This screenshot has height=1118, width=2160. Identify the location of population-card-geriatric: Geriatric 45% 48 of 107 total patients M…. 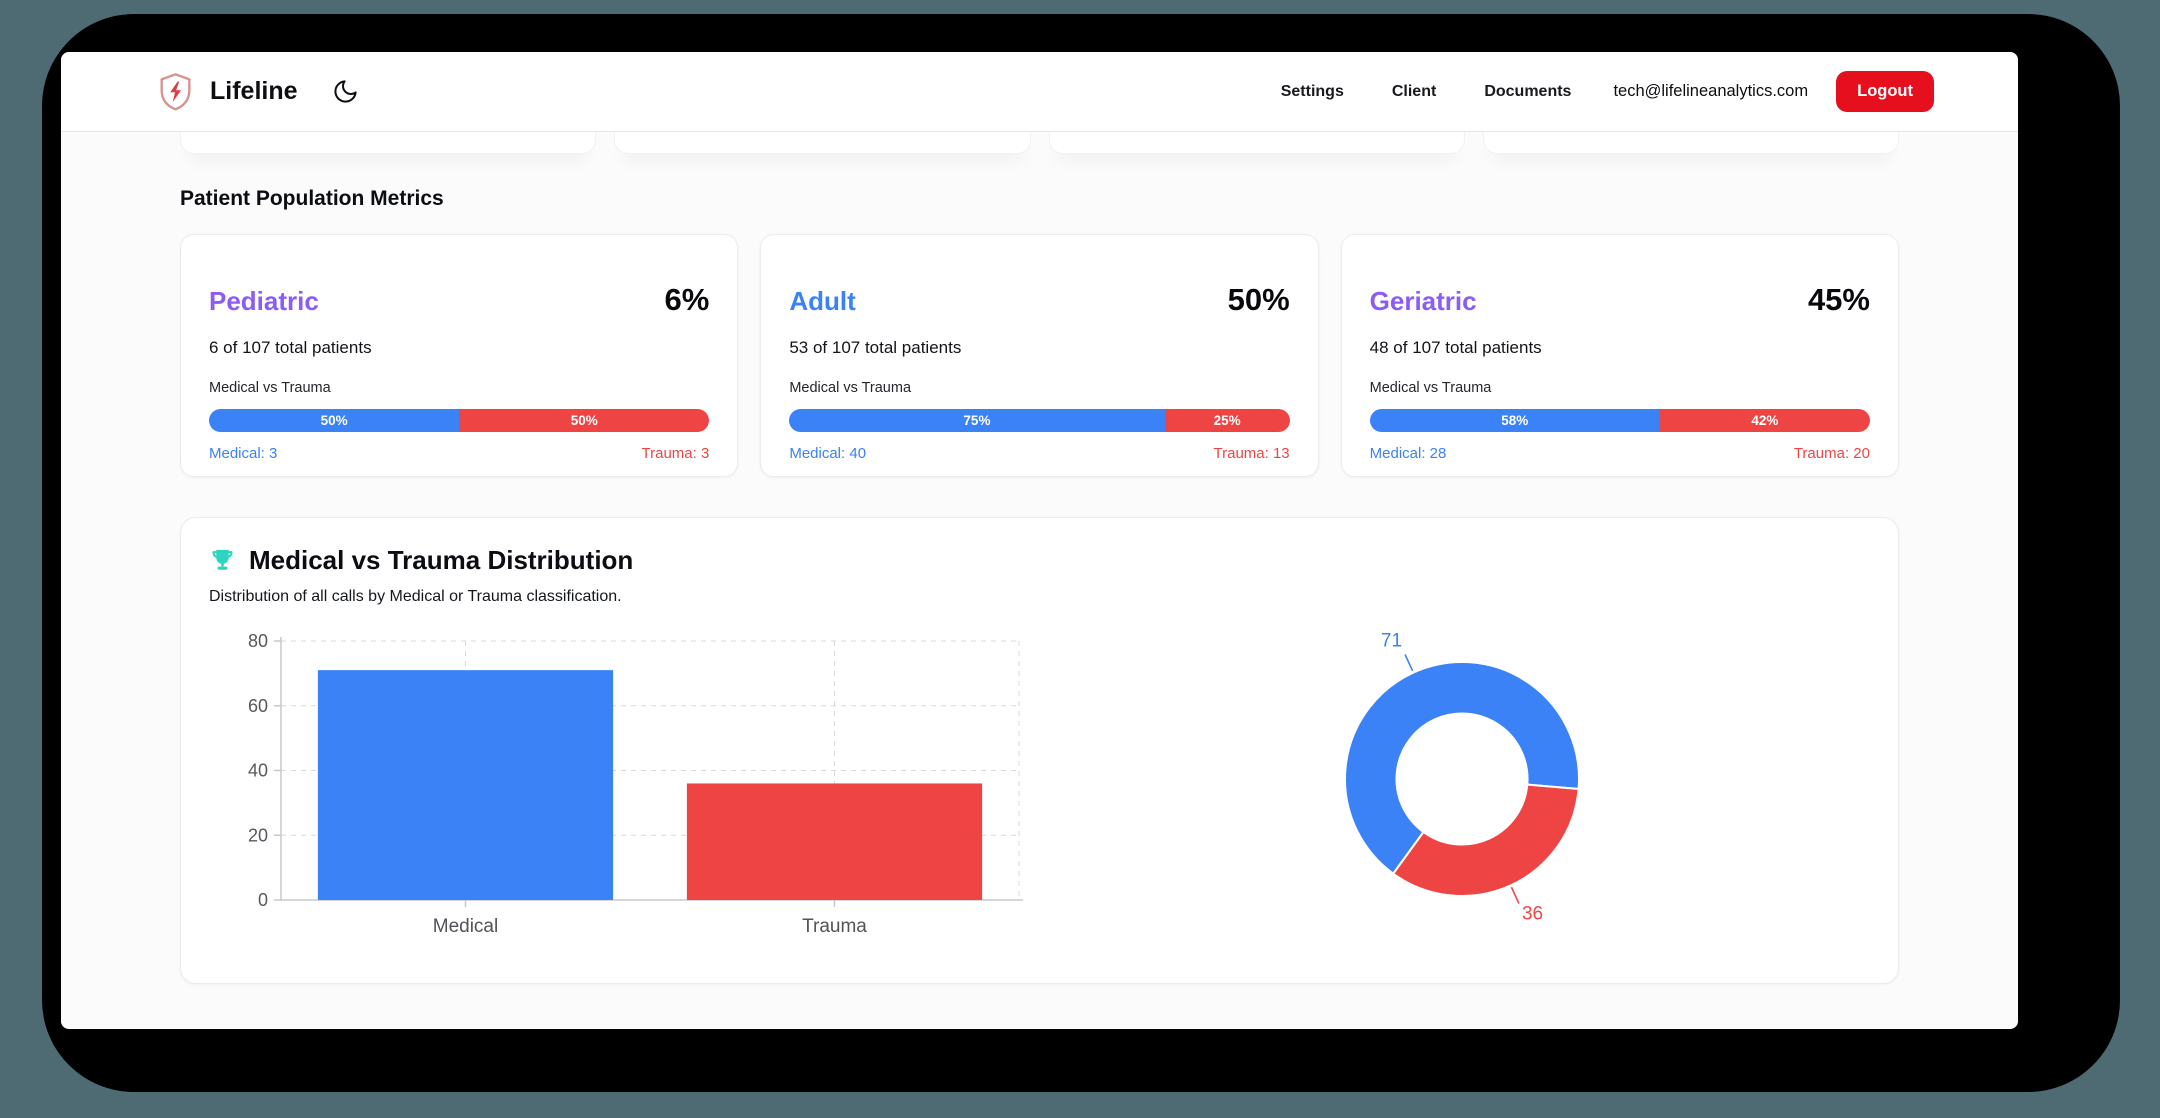
(1619, 355).